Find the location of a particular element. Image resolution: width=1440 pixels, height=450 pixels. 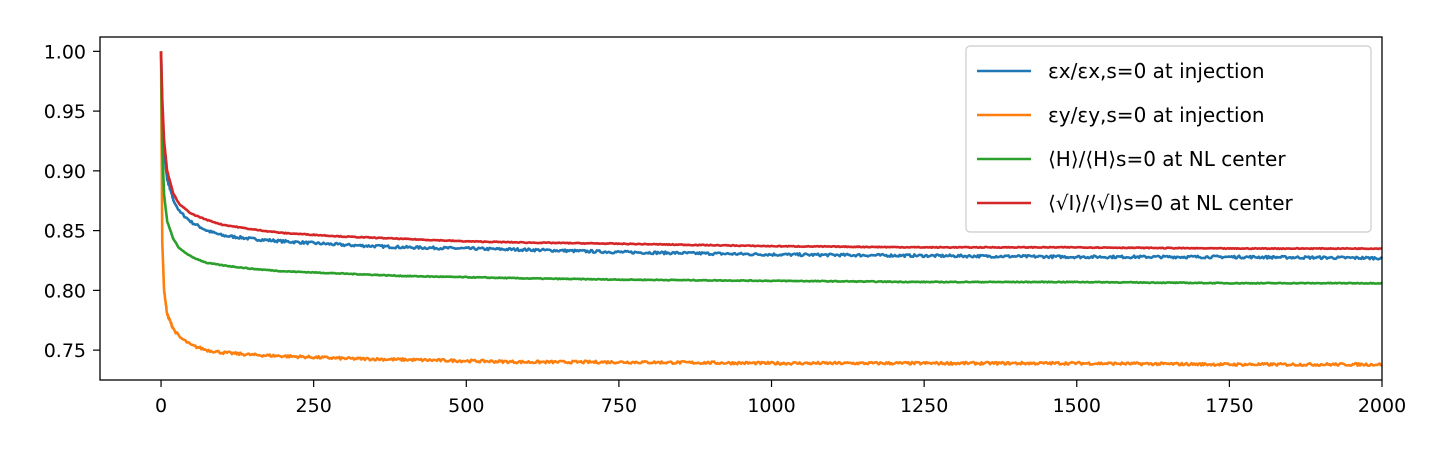

y-tick-label: 0.90 is located at coordinates (65, 172).